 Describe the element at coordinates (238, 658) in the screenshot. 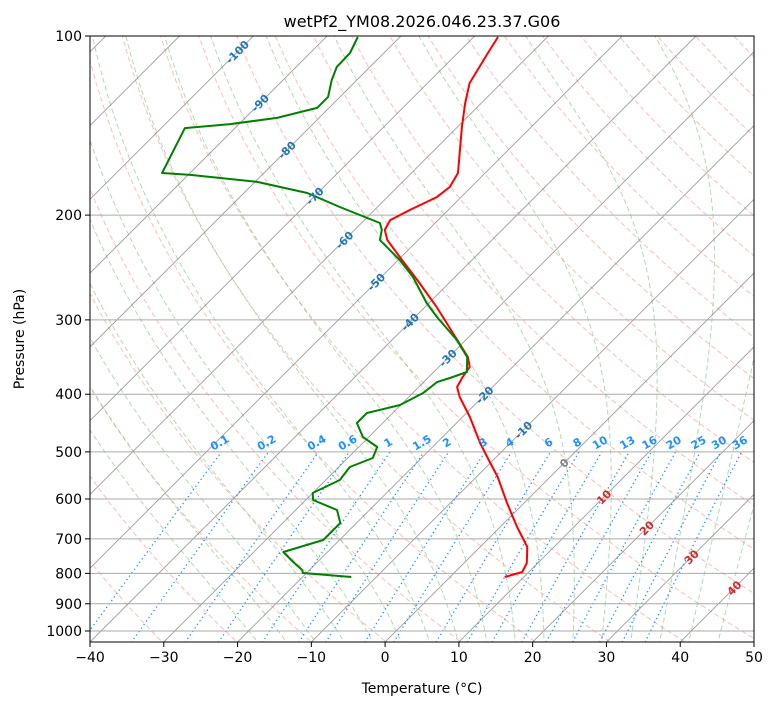

I see `x-tick-label: −20` at that location.